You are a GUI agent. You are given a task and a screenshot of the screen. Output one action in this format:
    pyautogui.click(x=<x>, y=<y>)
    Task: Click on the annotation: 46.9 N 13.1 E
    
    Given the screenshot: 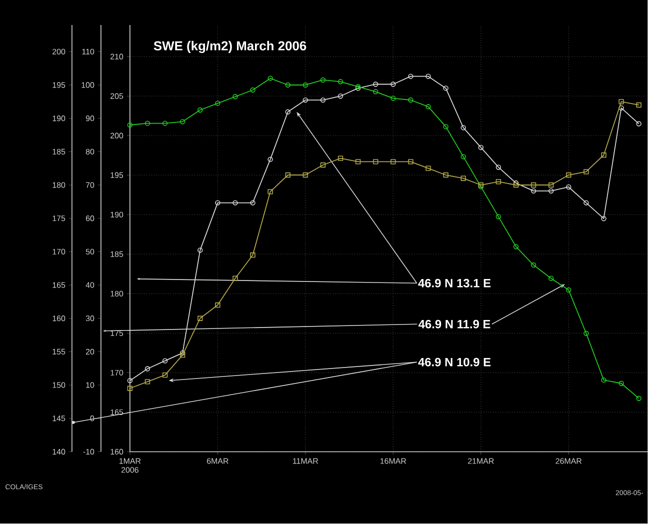 What is the action you would take?
    pyautogui.click(x=454, y=283)
    